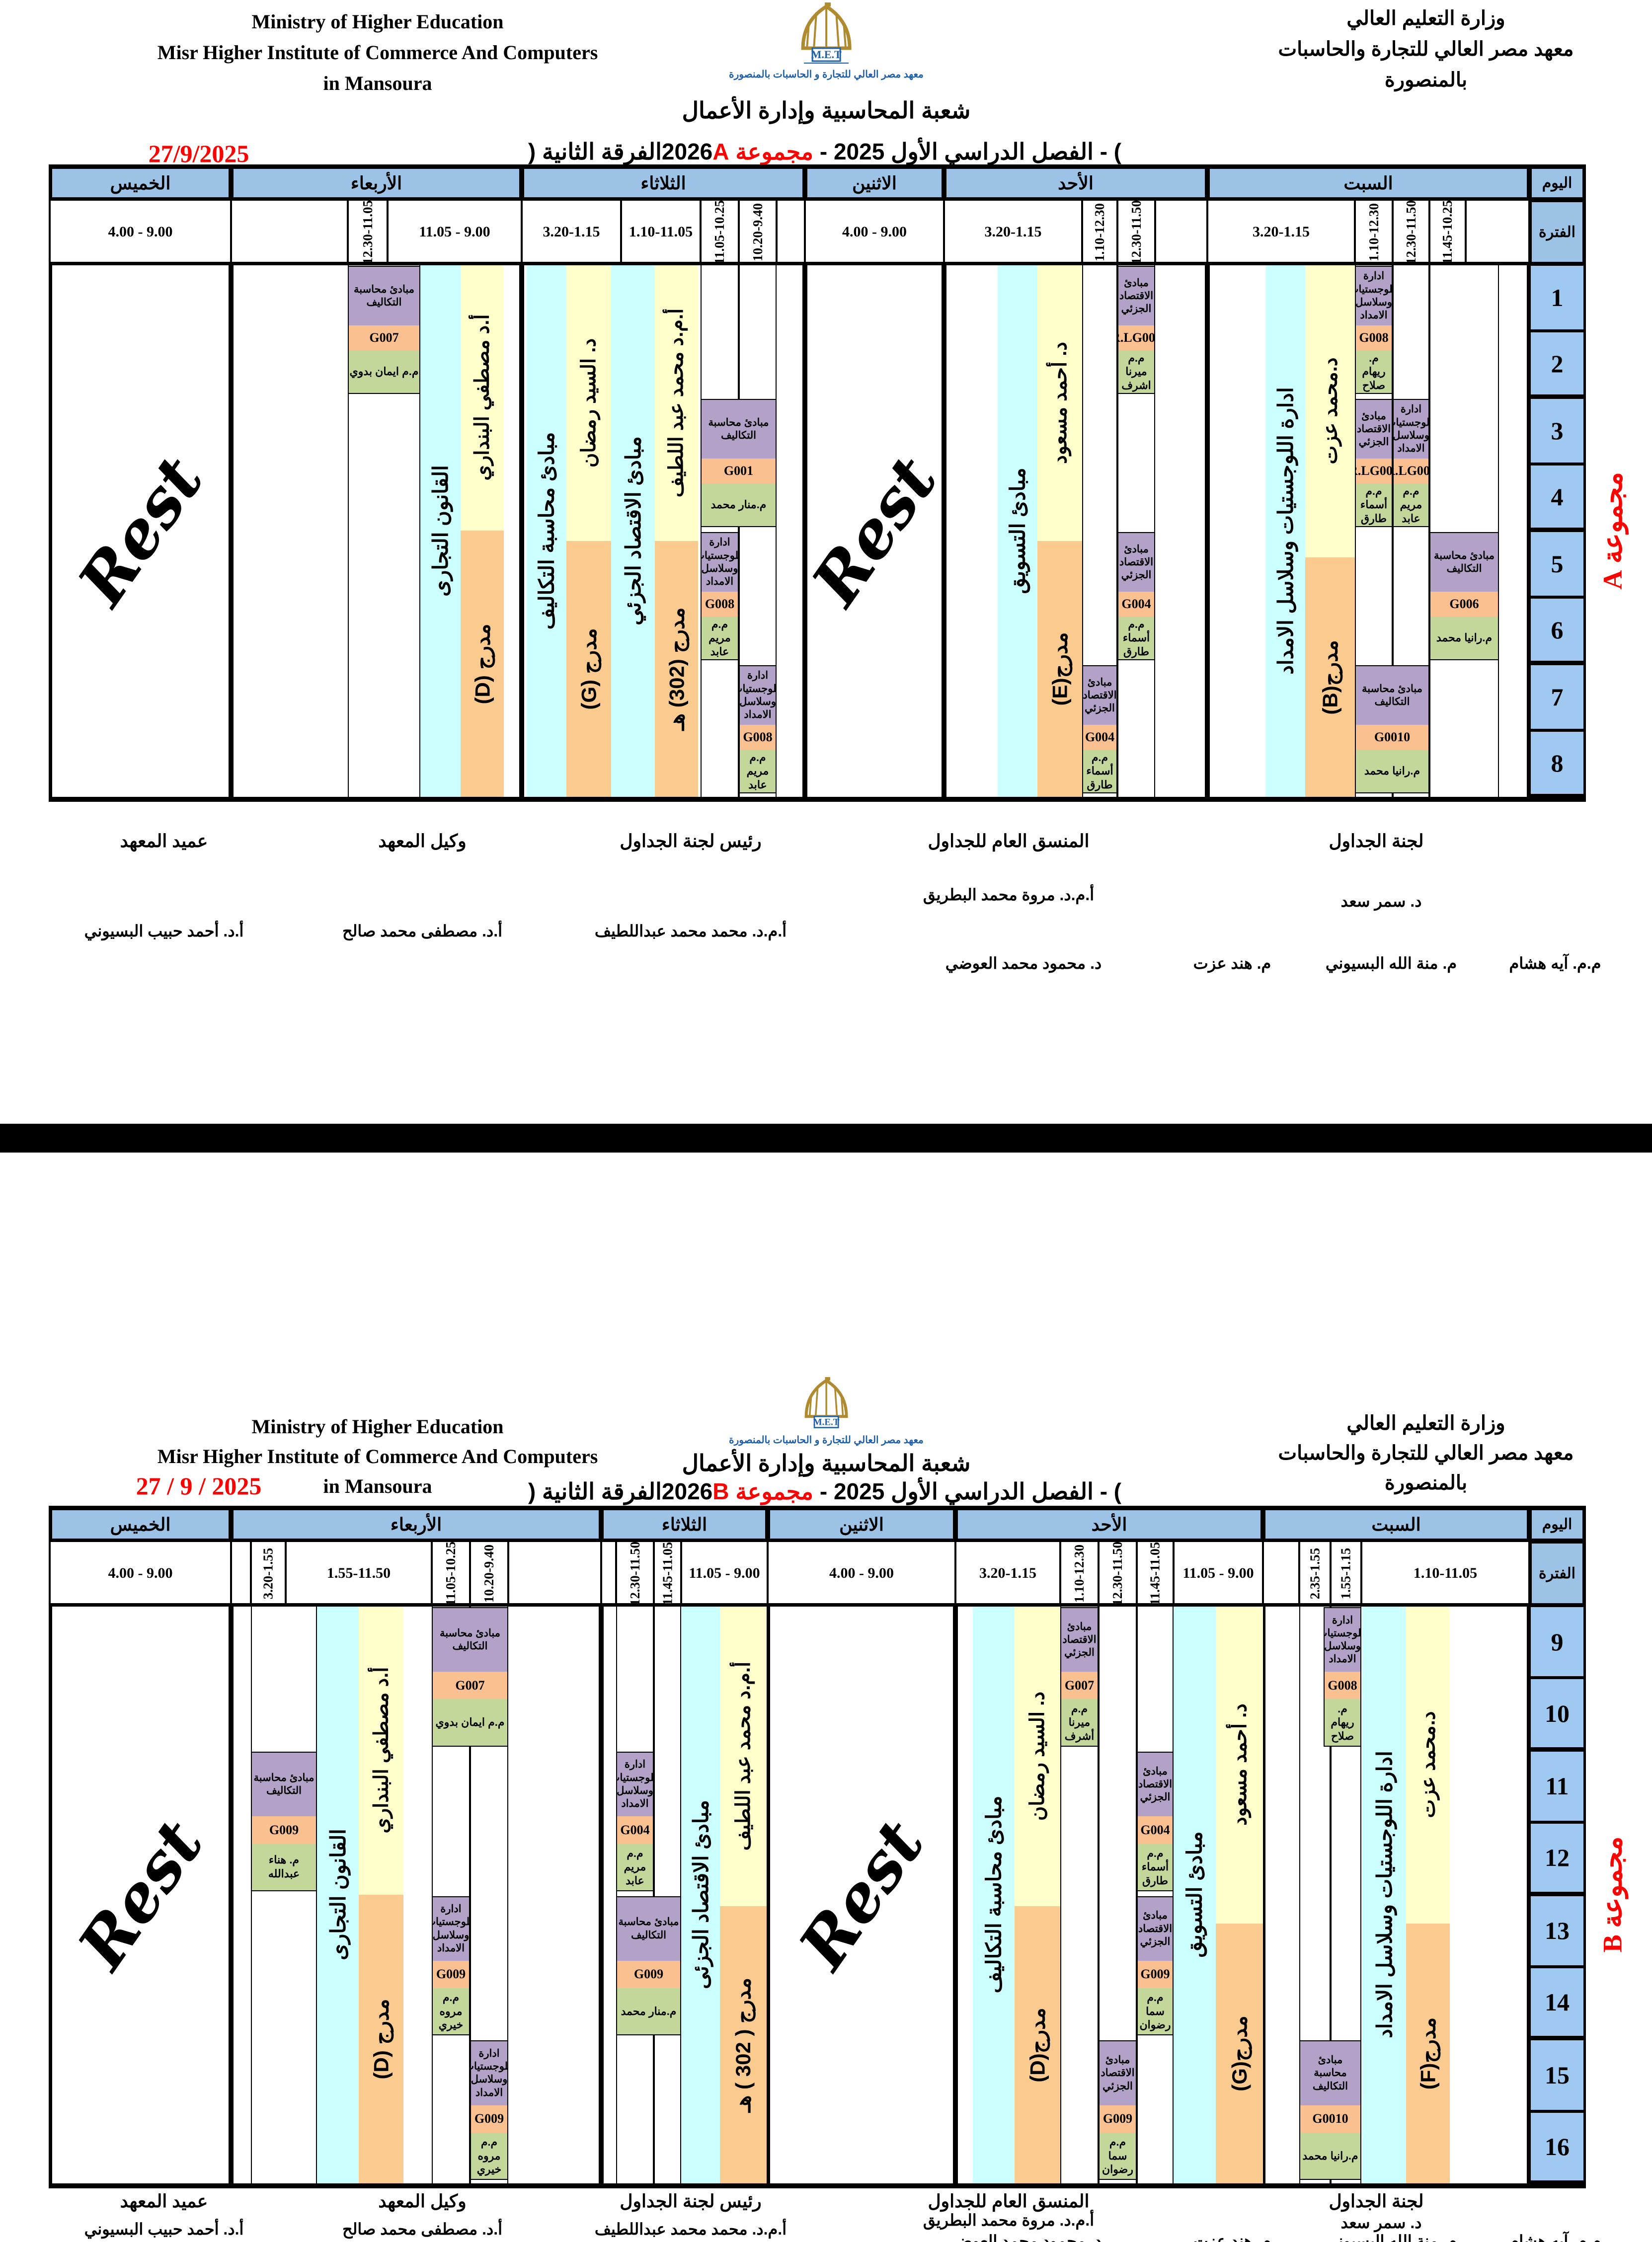 Image resolution: width=1652 pixels, height=2242 pixels. Describe the element at coordinates (1009, 895) in the screenshot. I see `coordinator-name: أ.م.د. مروة محمد البطريق` at that location.